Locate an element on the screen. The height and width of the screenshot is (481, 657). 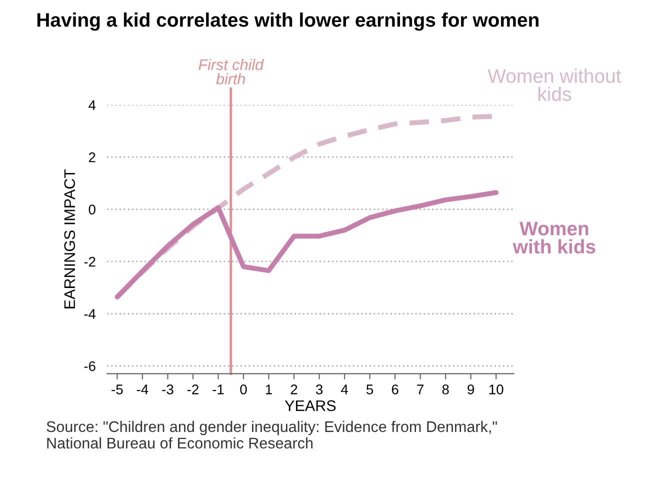
chart-title: Having a kid correlates with lower earnings for women is located at coordinates (287, 21).